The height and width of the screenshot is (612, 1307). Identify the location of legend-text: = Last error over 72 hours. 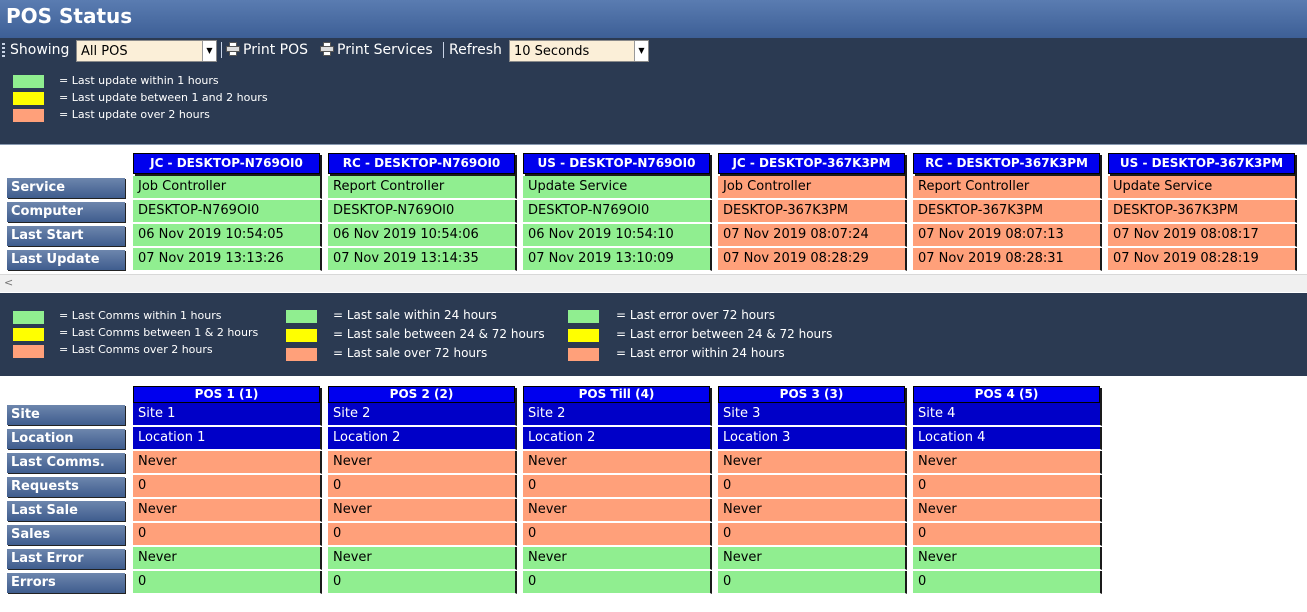
(695, 315).